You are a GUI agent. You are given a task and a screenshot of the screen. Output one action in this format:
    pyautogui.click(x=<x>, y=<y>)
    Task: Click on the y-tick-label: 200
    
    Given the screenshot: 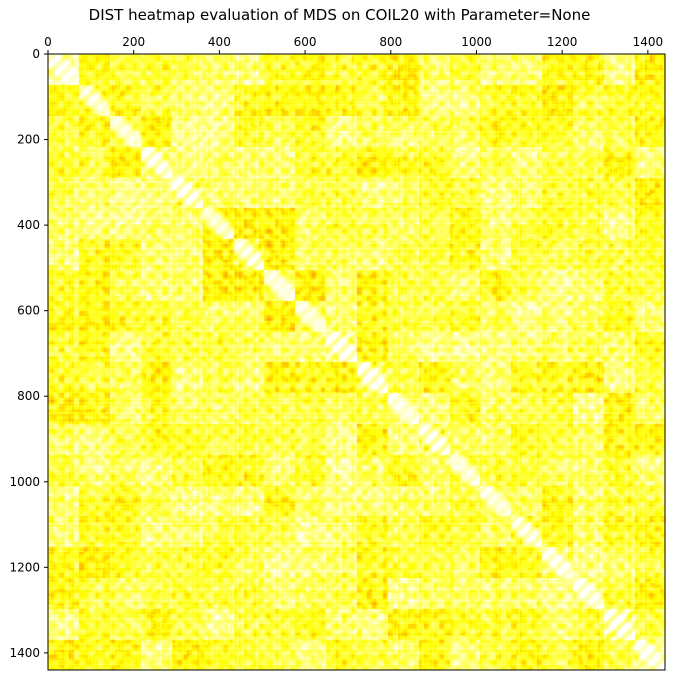 What is the action you would take?
    pyautogui.click(x=28, y=140)
    